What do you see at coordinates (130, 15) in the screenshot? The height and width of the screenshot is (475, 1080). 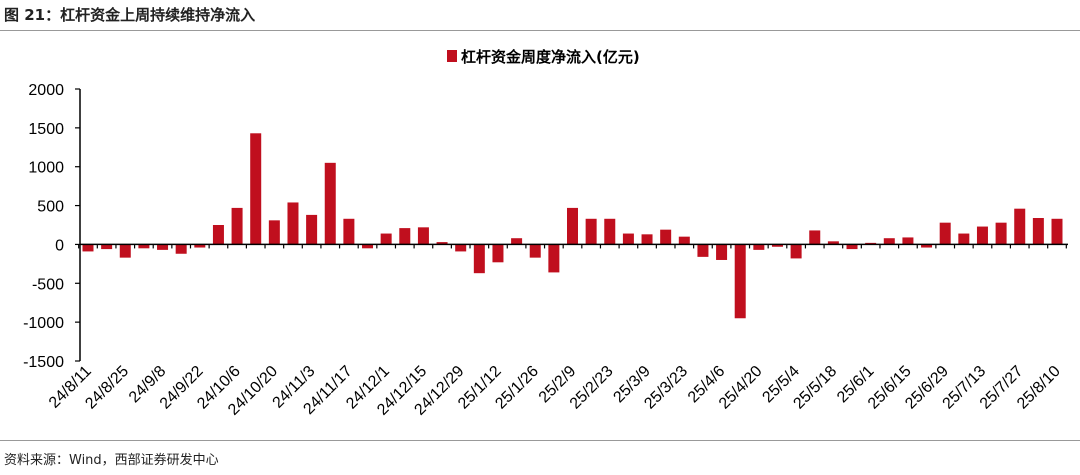 I see `figure-title: 图 21：杠杆资金上周持续维持净流入` at bounding box center [130, 15].